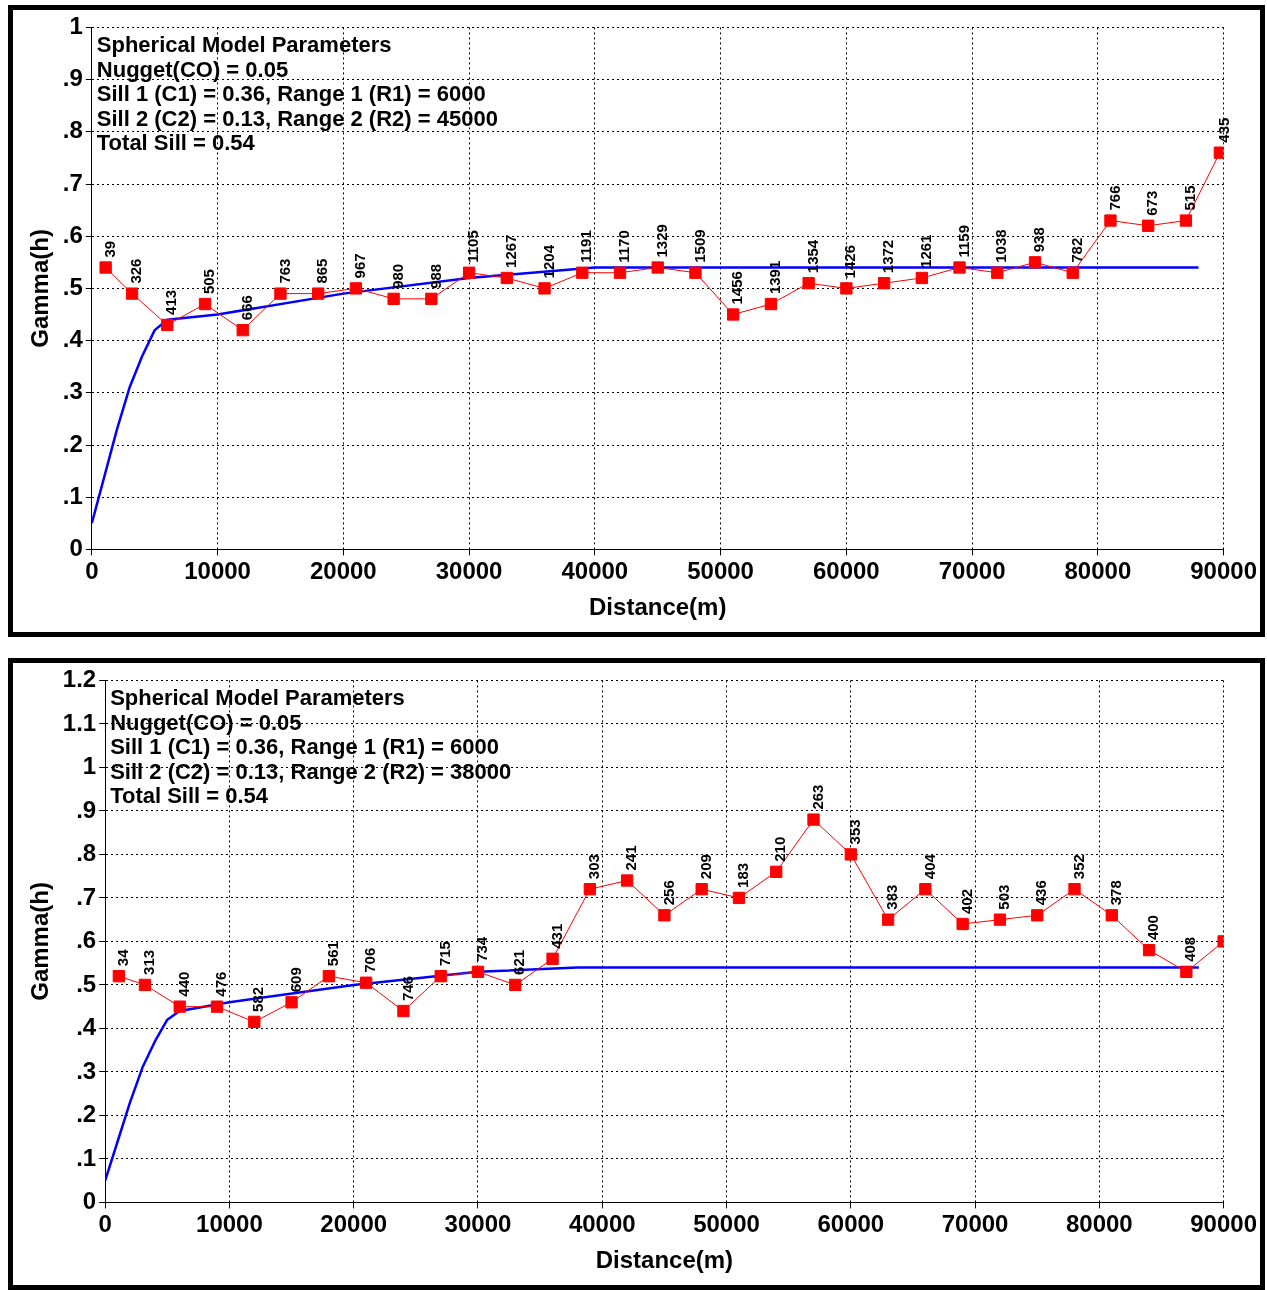  What do you see at coordinates (1001, 246) in the screenshot?
I see `annotation: 1038` at bounding box center [1001, 246].